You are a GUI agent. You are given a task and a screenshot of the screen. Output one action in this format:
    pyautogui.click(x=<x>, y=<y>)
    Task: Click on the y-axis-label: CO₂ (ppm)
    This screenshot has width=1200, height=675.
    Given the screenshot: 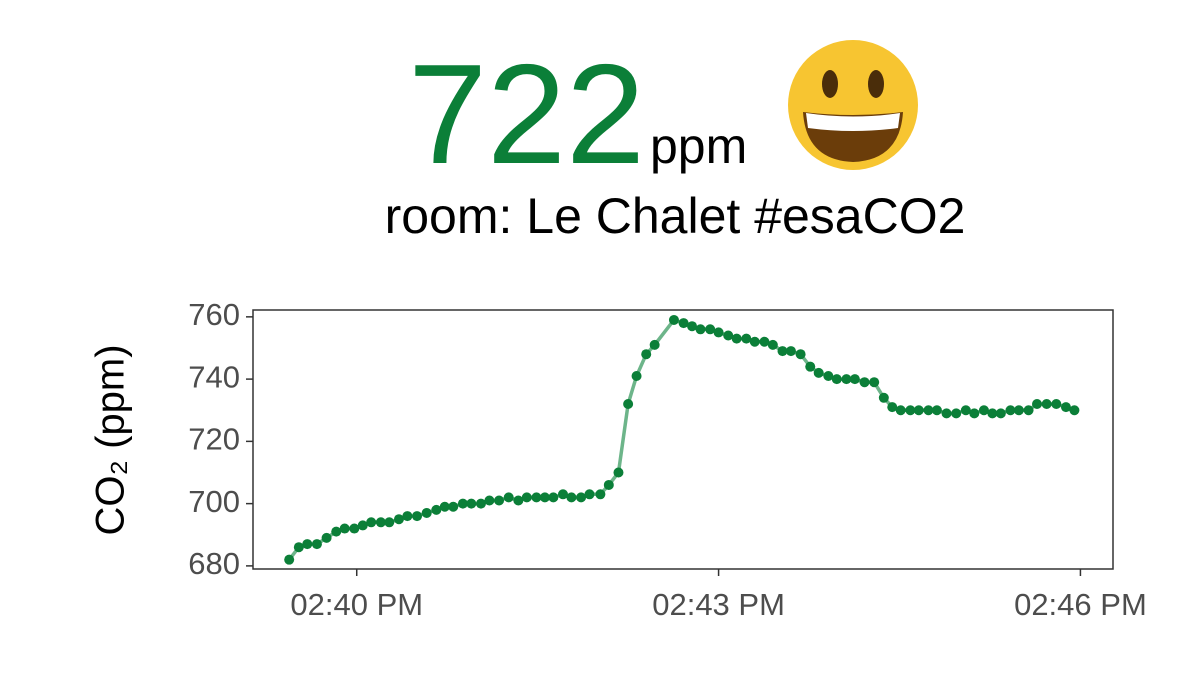 What is the action you would take?
    pyautogui.click(x=111, y=439)
    